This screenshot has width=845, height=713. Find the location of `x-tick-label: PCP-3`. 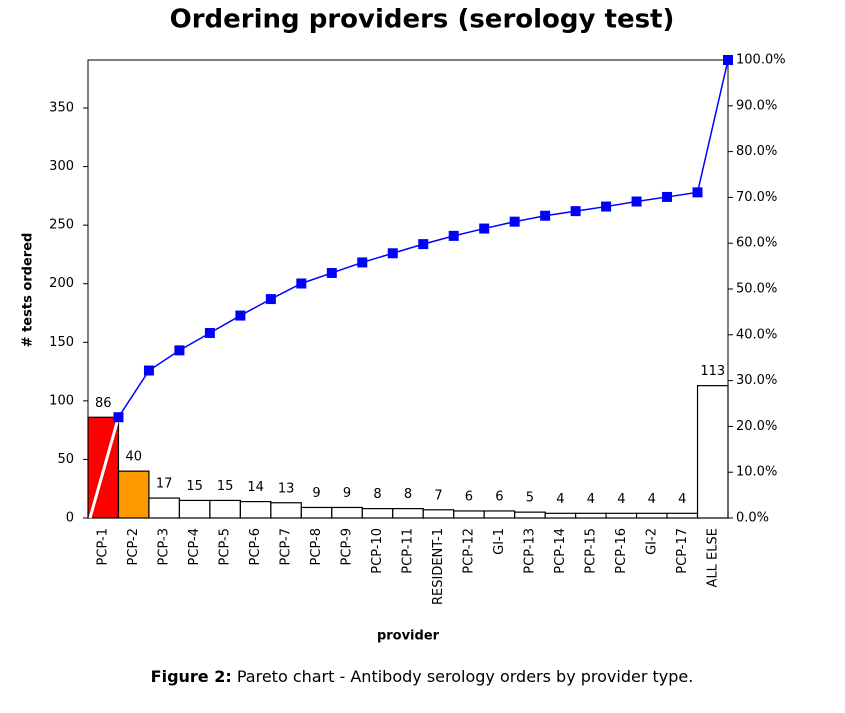

x-tick-label: PCP-3 is located at coordinates (164, 546).